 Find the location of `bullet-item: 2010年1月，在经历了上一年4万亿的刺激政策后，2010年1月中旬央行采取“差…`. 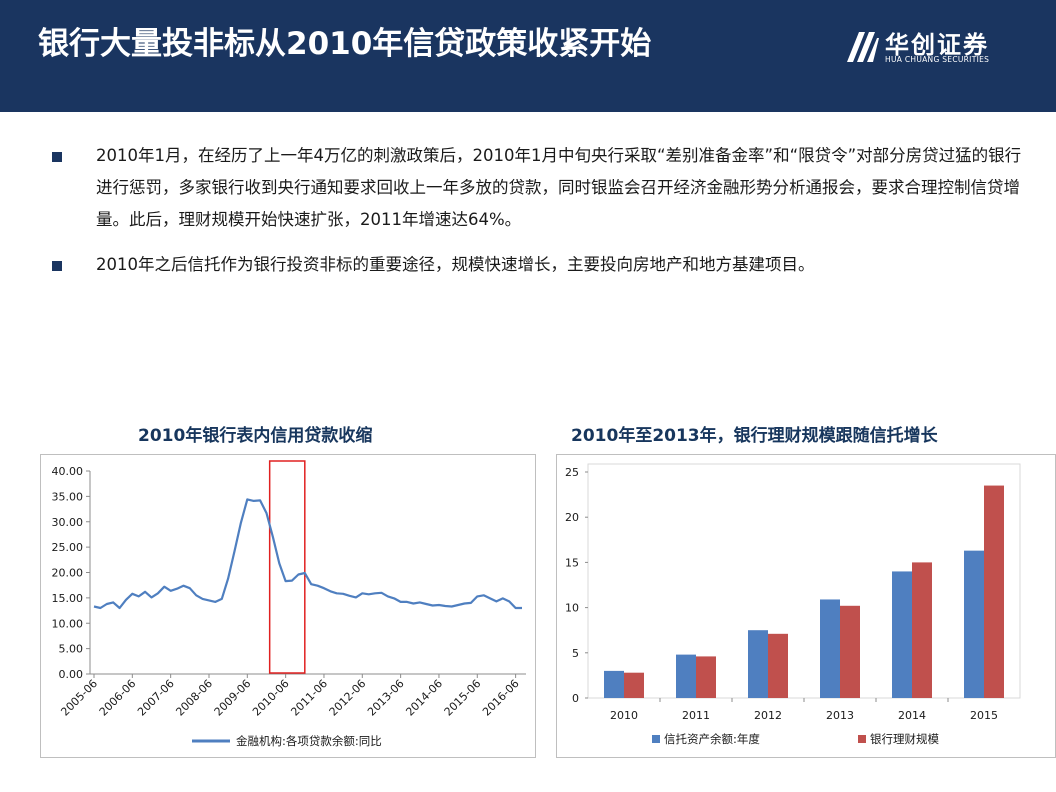

bullet-item: 2010年1月，在经历了上一年4万亿的刺激政策后，2010年1月中旬央行采取“差… is located at coordinates (540, 188).